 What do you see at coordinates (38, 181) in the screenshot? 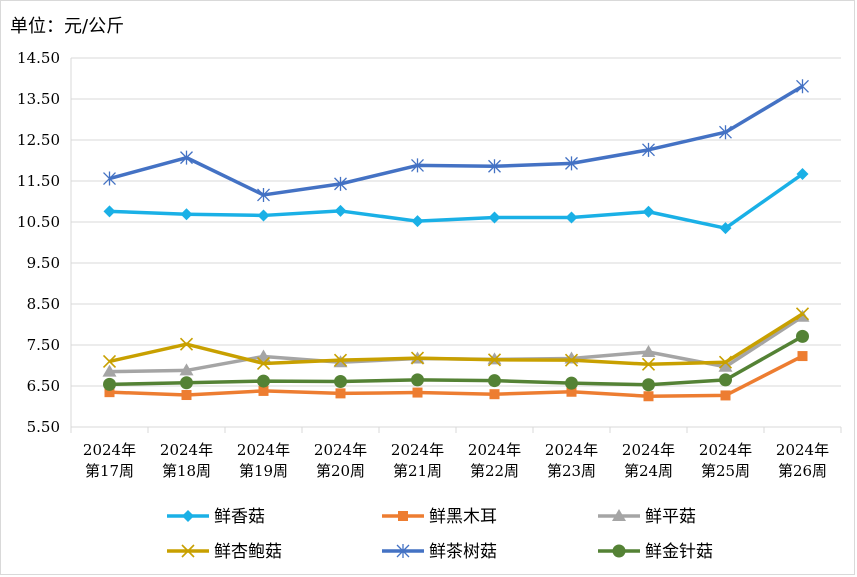
I see `y-tick-label: 11.50` at bounding box center [38, 181].